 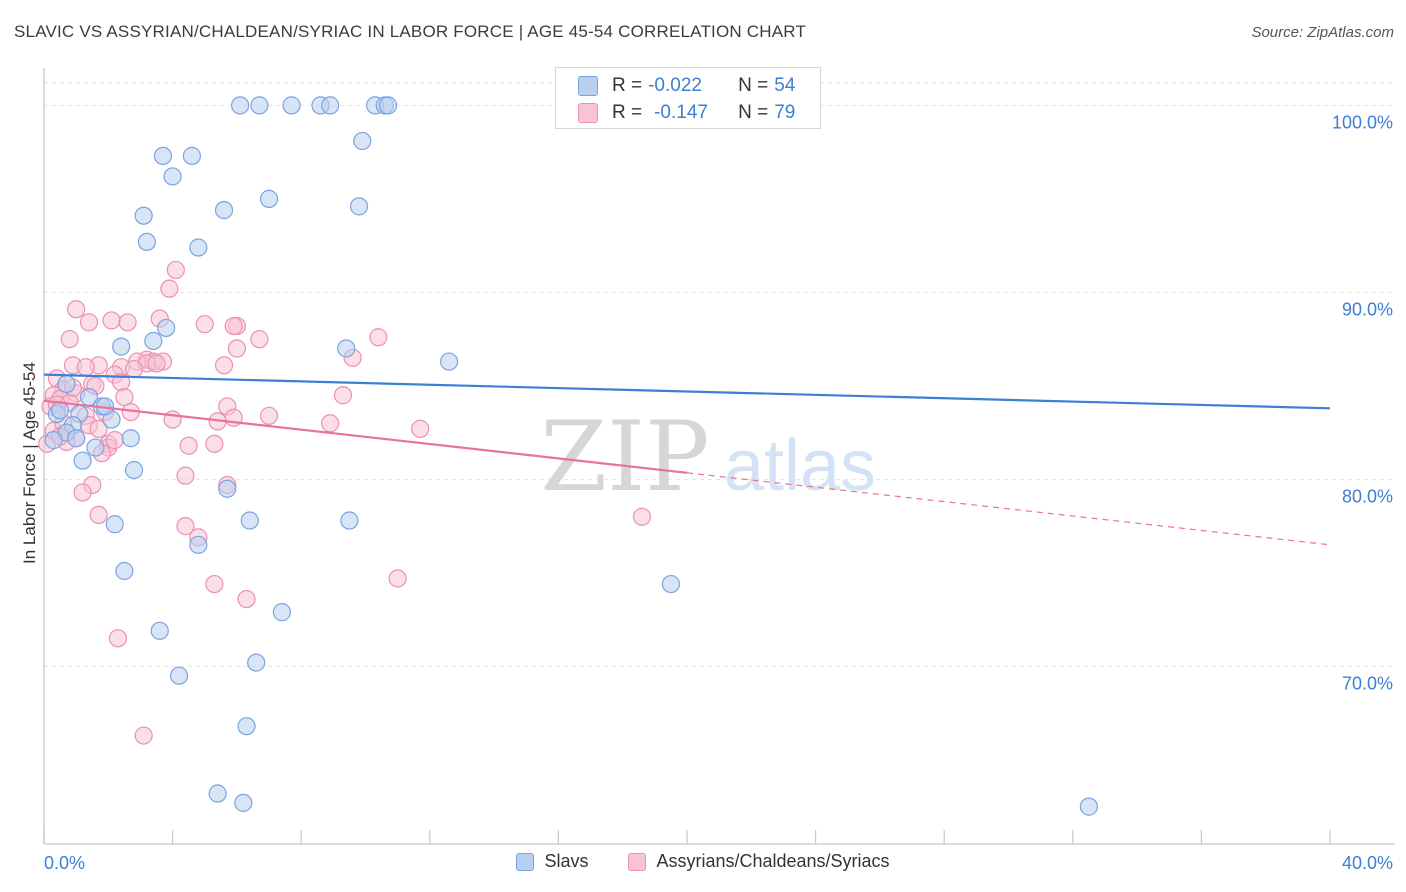 I want to click on r-value-slavs: -0.022, so click(x=675, y=85).